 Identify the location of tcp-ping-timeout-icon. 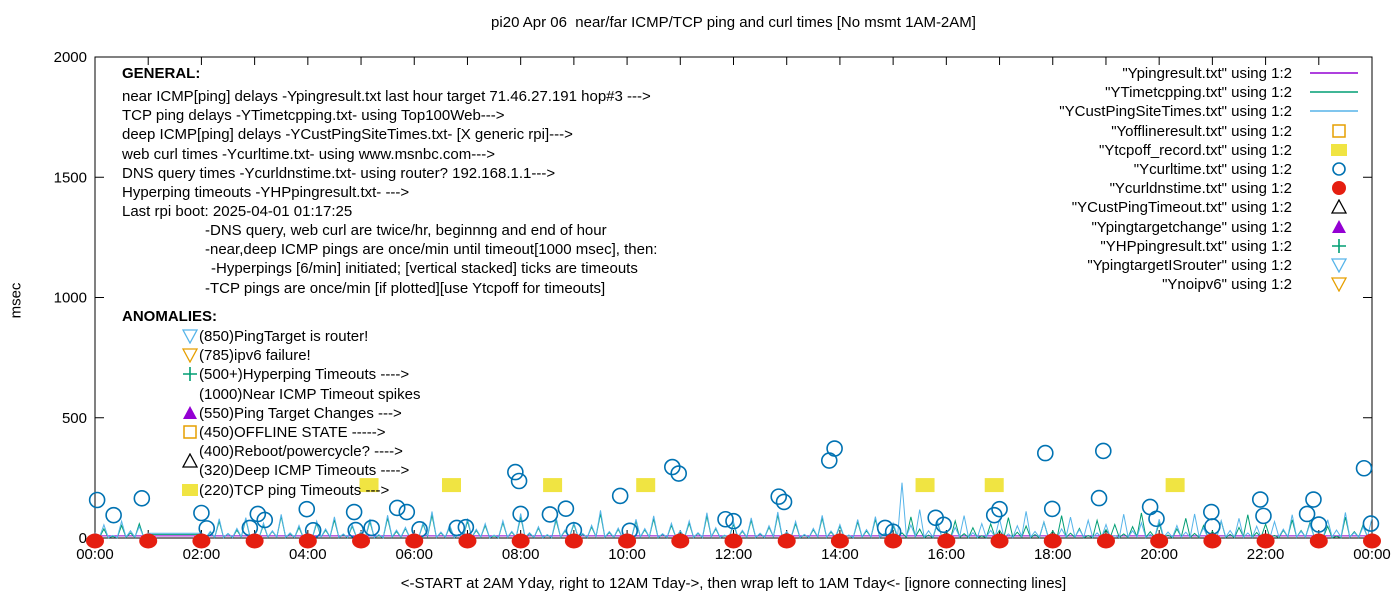
(190, 490).